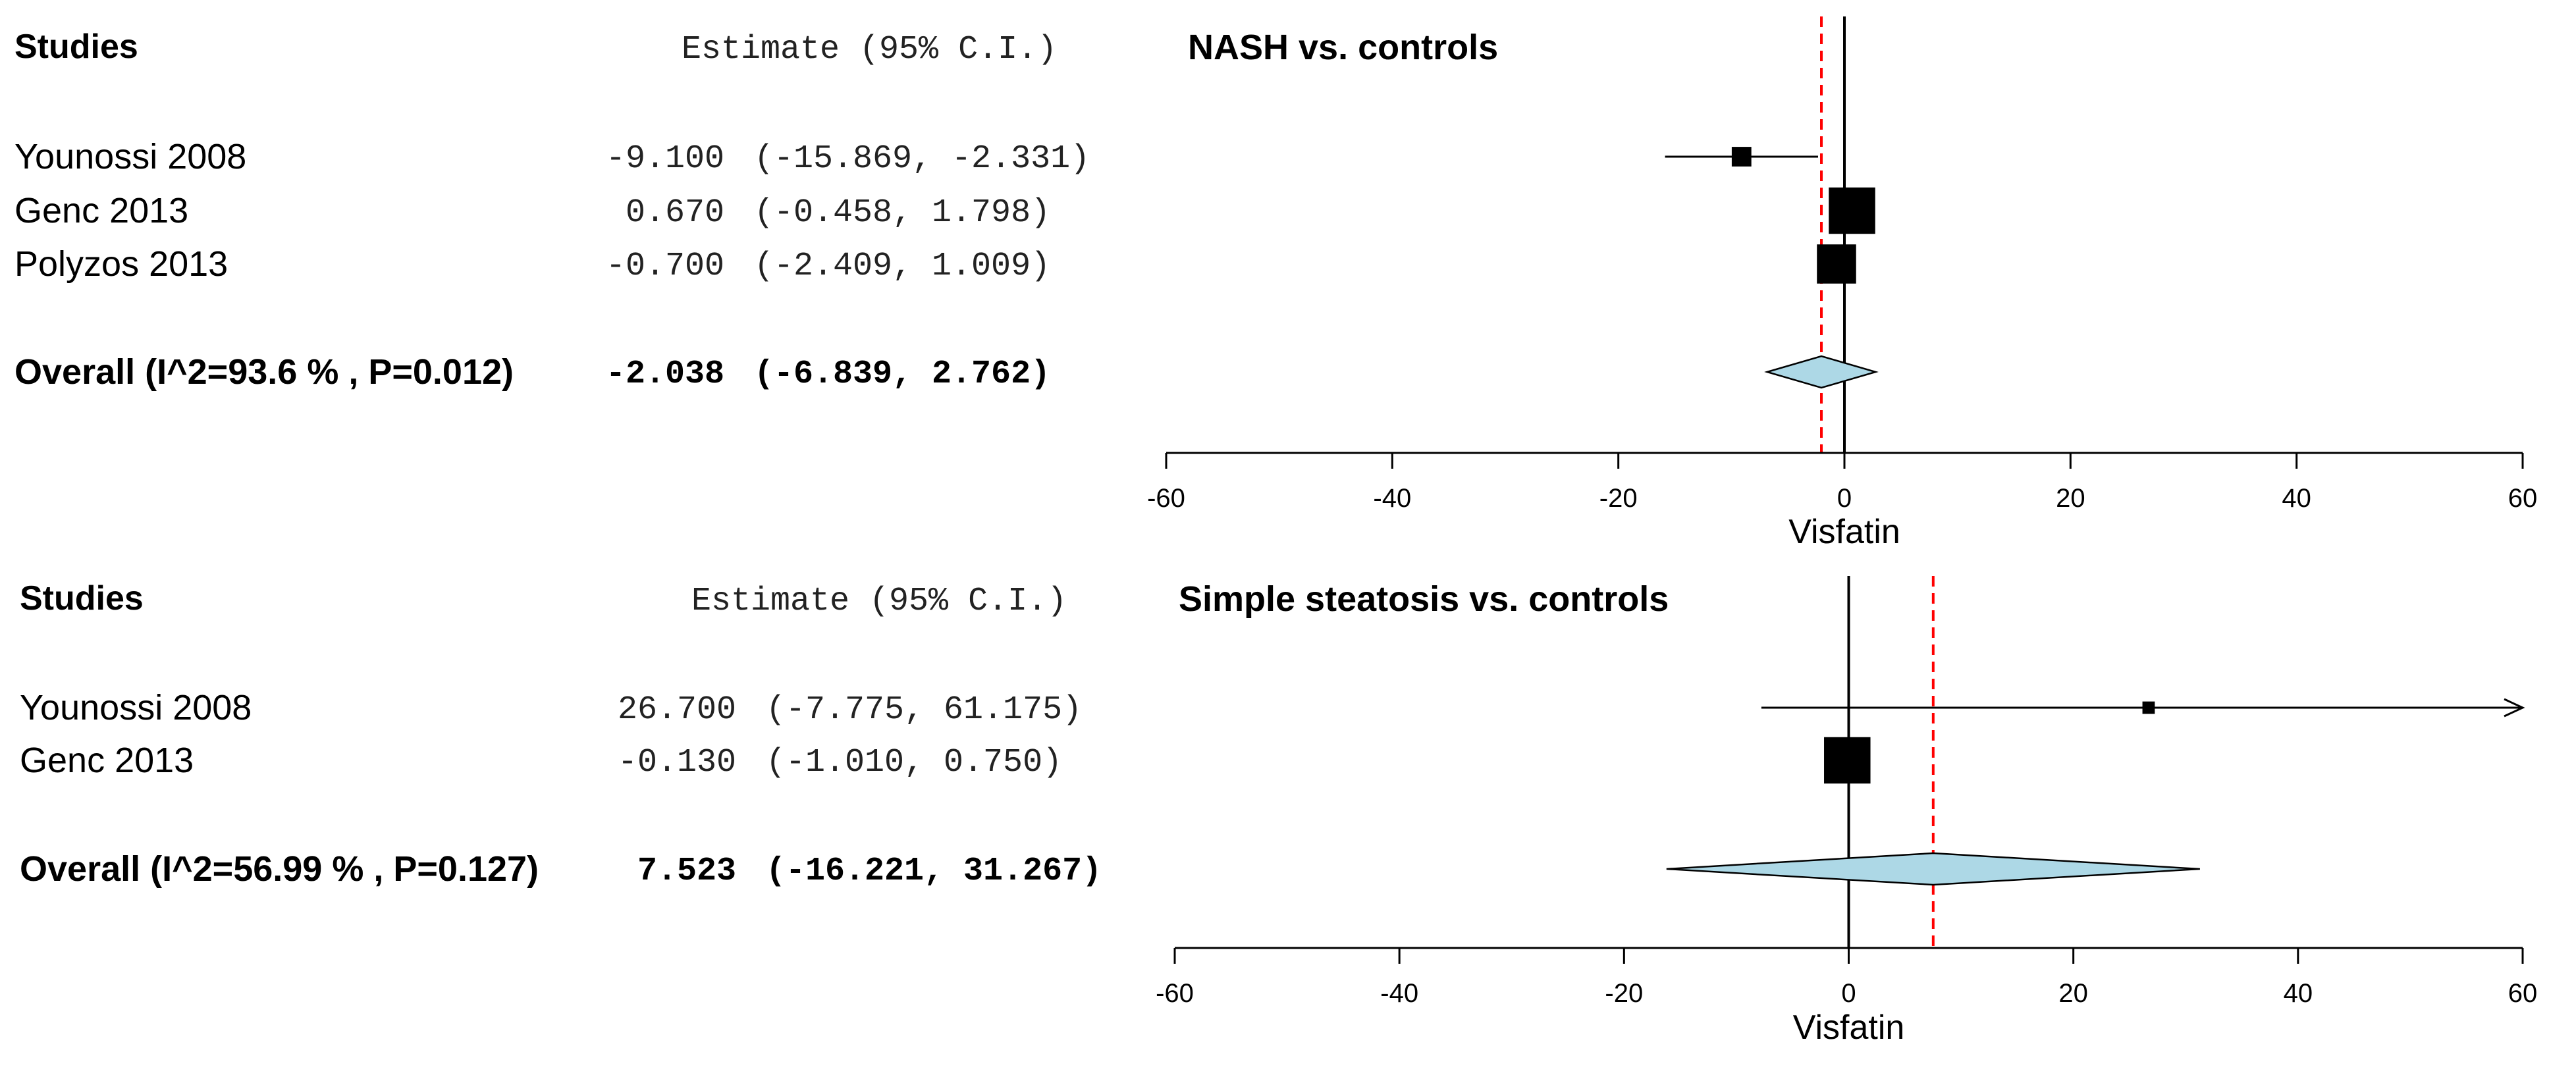 This screenshot has height=1077, width=2576. What do you see at coordinates (130, 157) in the screenshot?
I see `panel1-study-label-1: Younossi 2008` at bounding box center [130, 157].